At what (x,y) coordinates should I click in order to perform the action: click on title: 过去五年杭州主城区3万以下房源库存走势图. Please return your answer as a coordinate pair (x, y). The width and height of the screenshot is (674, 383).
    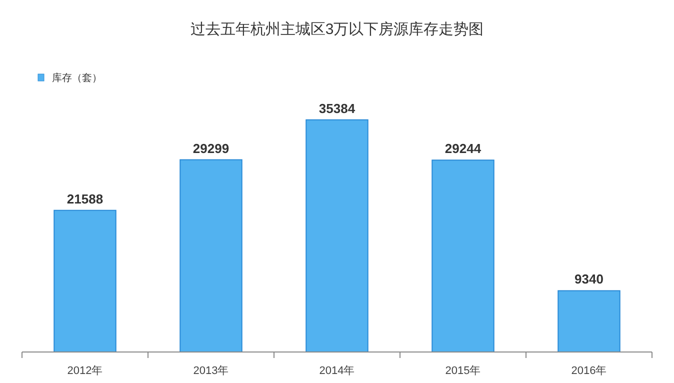
    Looking at the image, I should click on (337, 29).